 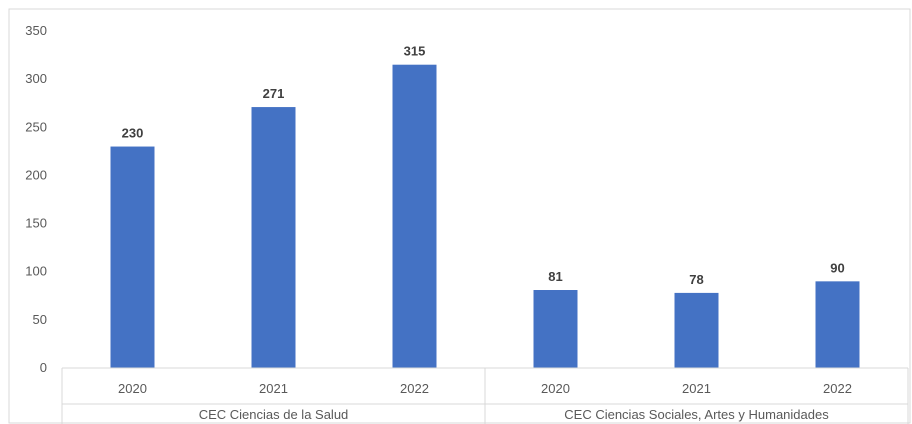 I want to click on y-tick-label: 350, so click(x=36, y=30).